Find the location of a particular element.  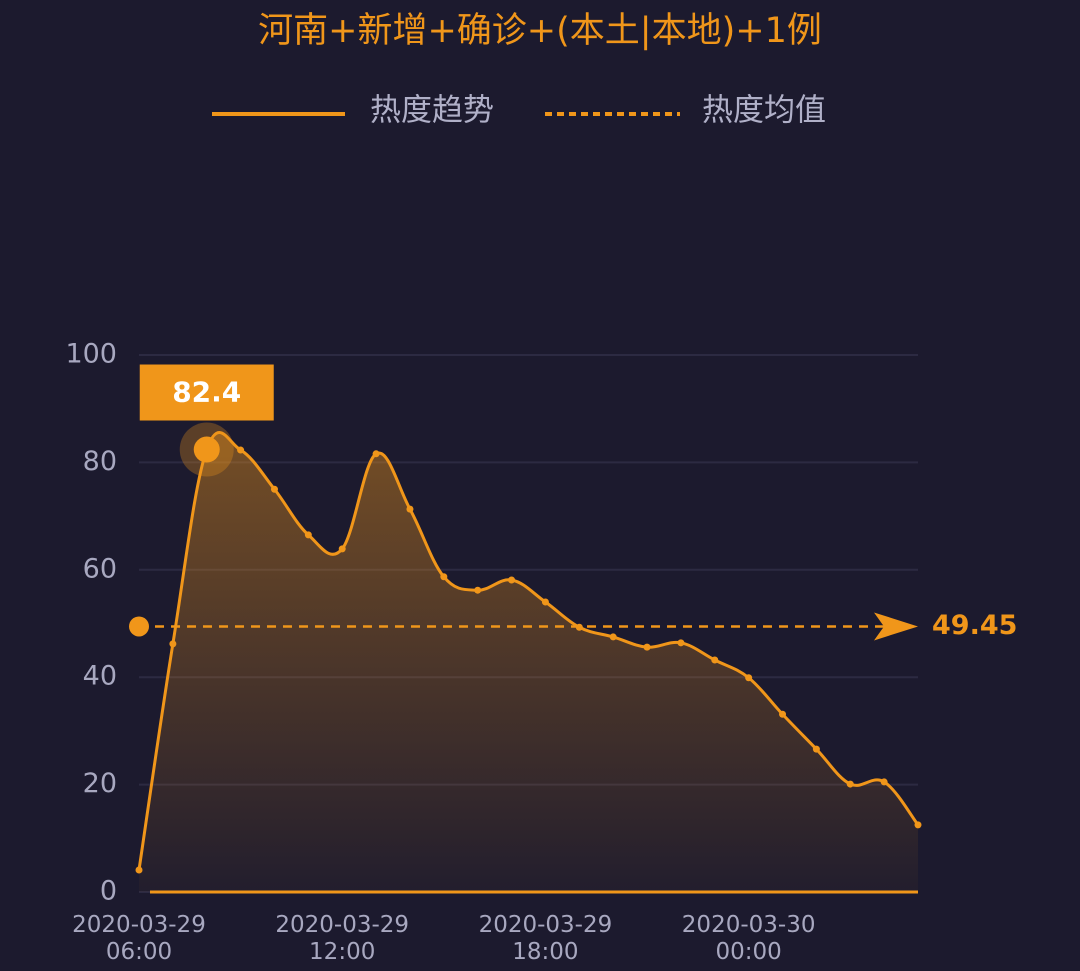

y-tick-label: 80 is located at coordinates (100, 461).